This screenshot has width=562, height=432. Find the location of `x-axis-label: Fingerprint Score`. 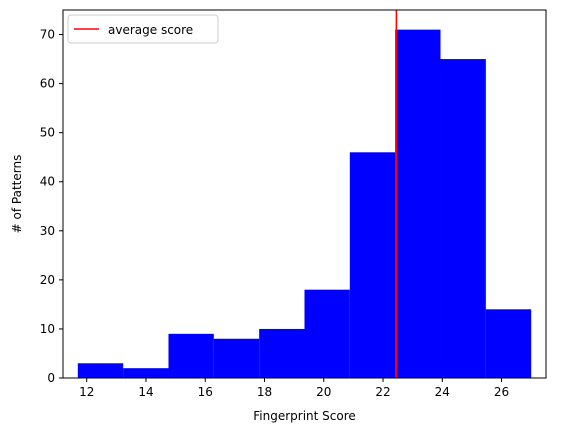

x-axis-label: Fingerprint Score is located at coordinates (304, 416).